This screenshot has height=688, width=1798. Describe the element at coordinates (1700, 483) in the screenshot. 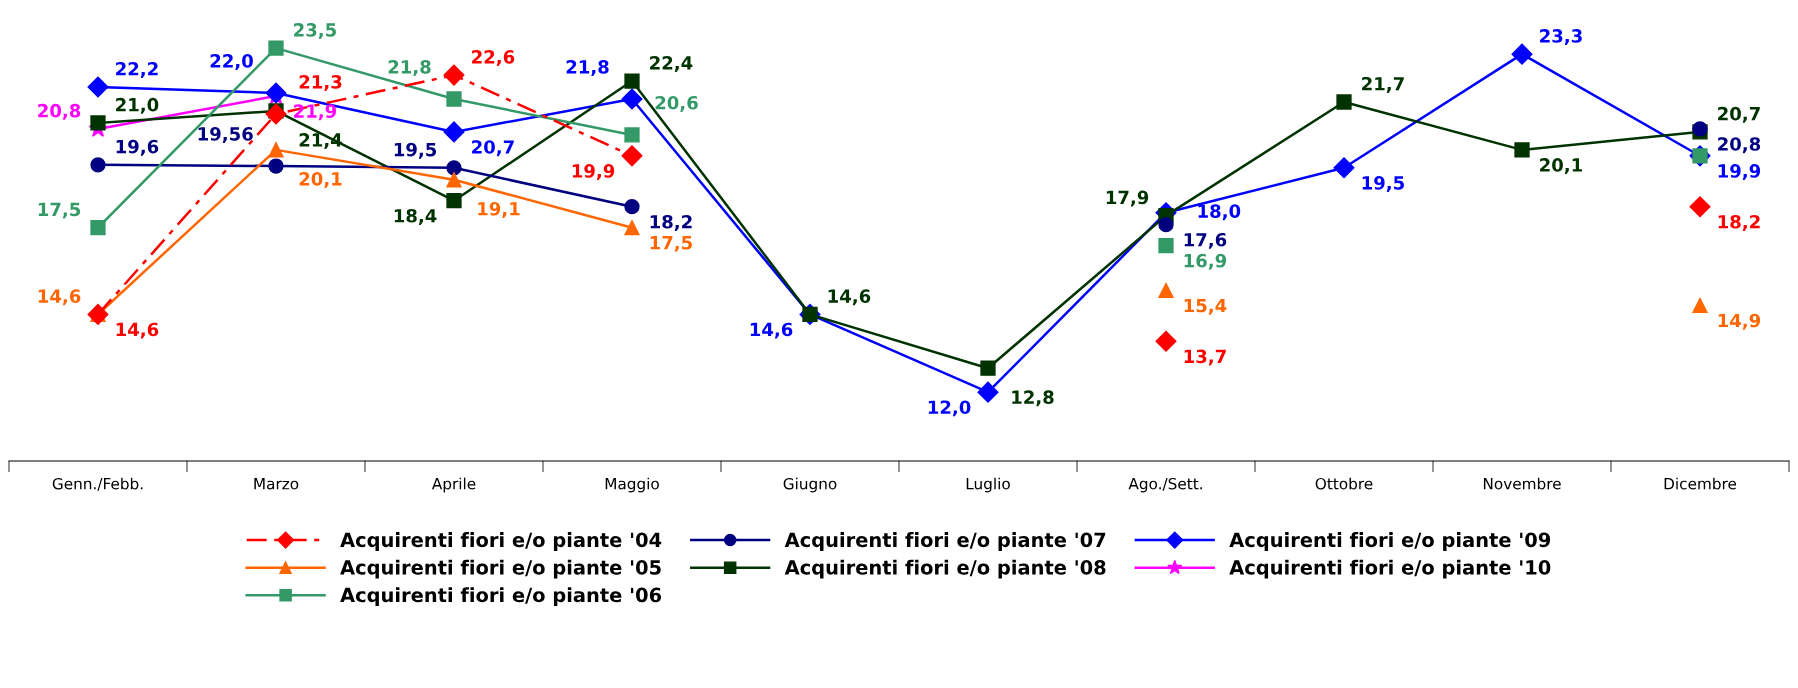

I see `x-tick-label: Dicembre` at that location.